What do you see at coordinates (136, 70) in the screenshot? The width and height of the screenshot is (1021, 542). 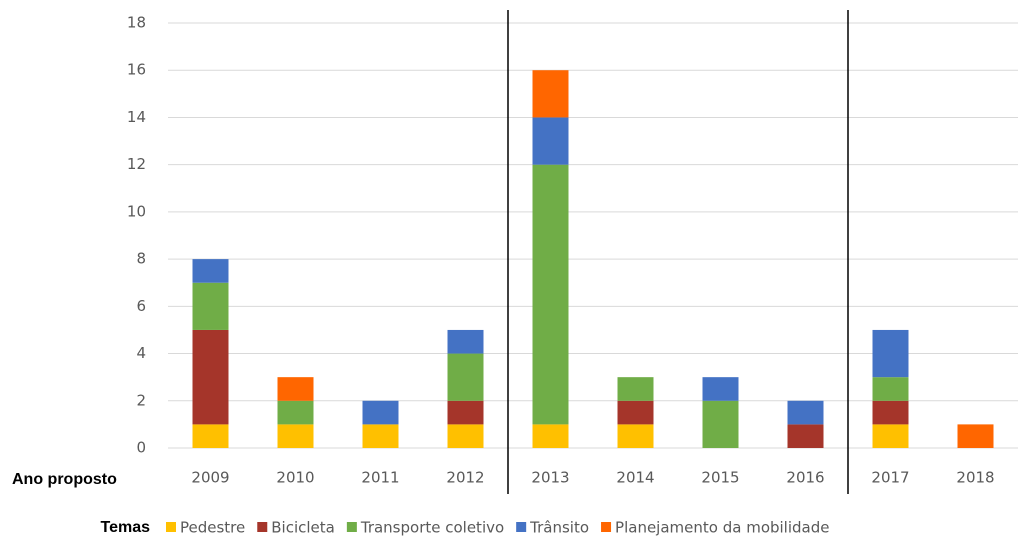 I see `y-tick-label: 16` at bounding box center [136, 70].